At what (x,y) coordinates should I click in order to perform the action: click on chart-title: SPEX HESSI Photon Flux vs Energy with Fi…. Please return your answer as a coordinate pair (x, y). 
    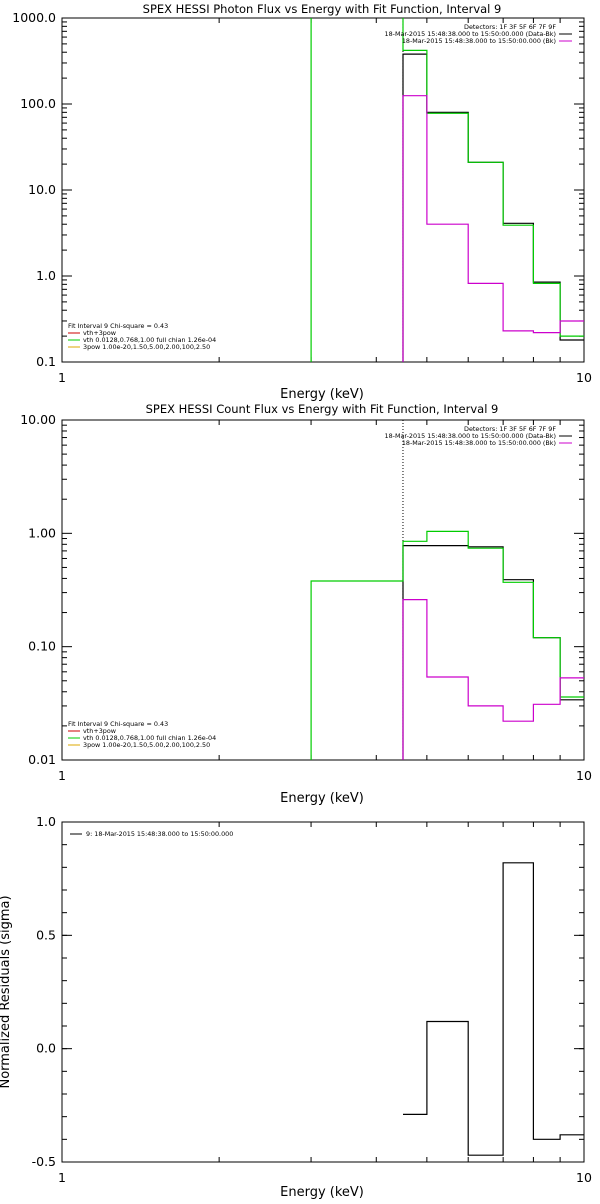
    Looking at the image, I should click on (322, 9).